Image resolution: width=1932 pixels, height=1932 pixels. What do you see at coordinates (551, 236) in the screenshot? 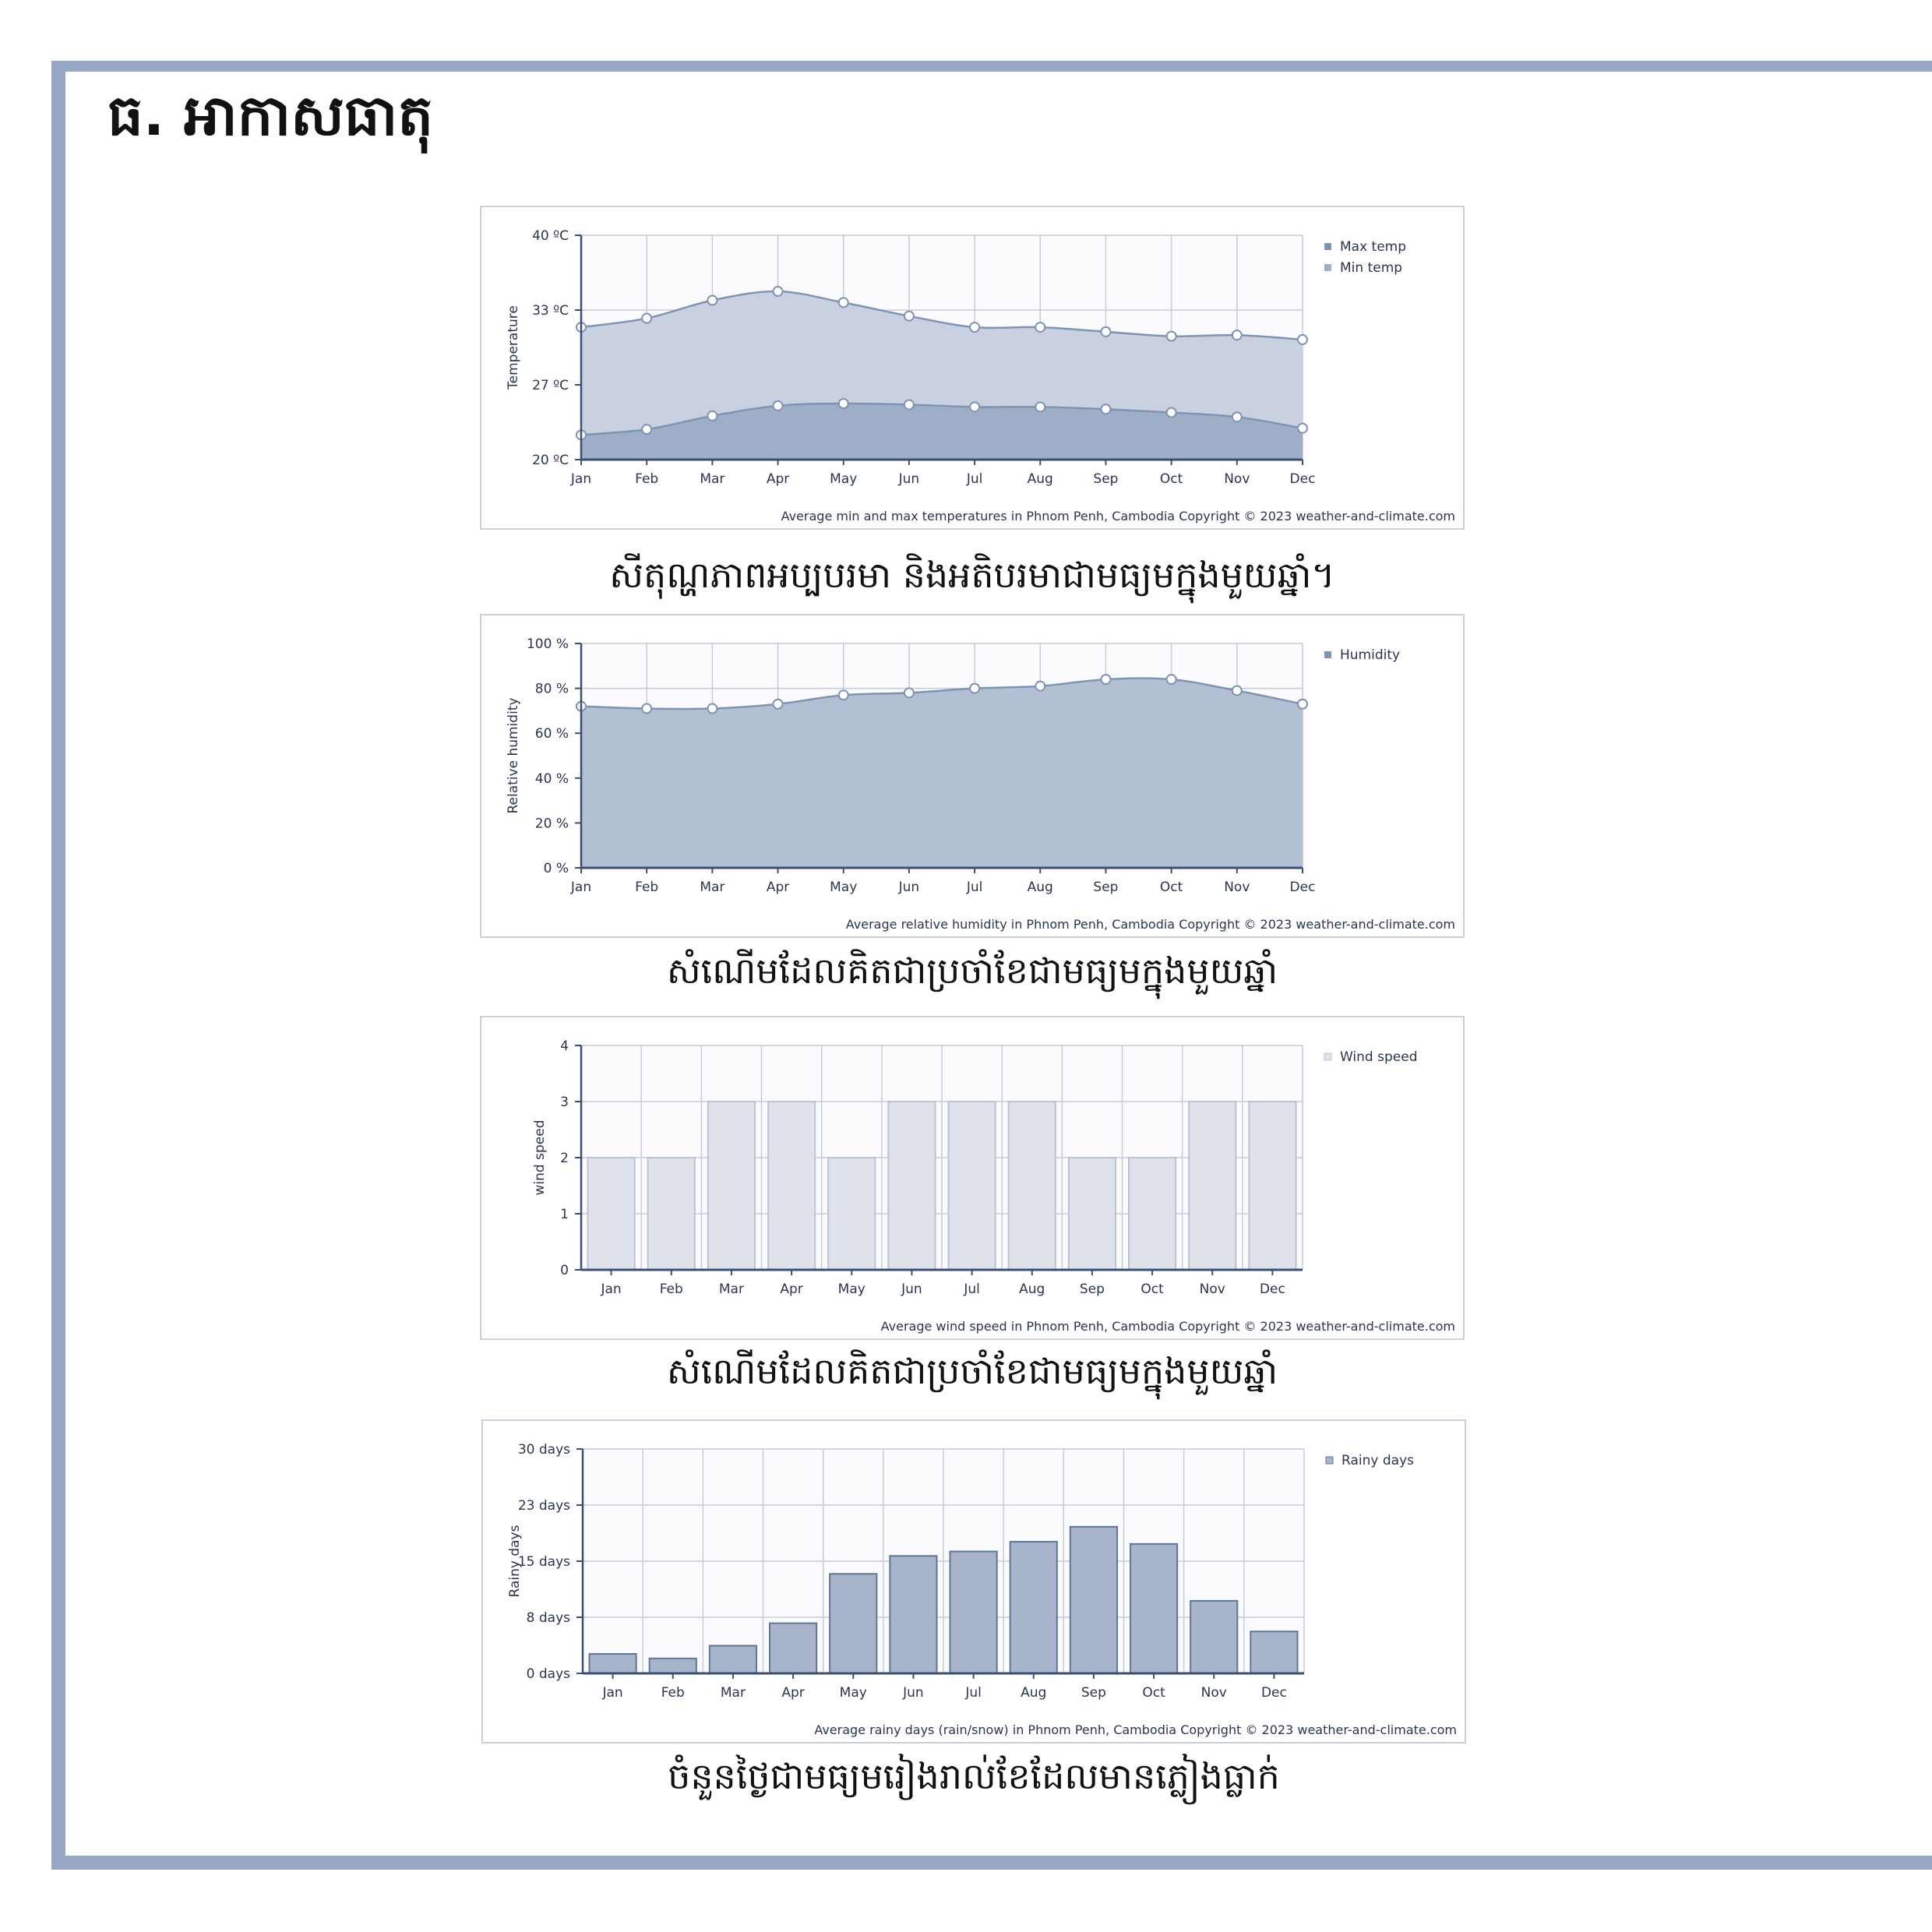
I see `y-tick-label: 40 ºC` at bounding box center [551, 236].